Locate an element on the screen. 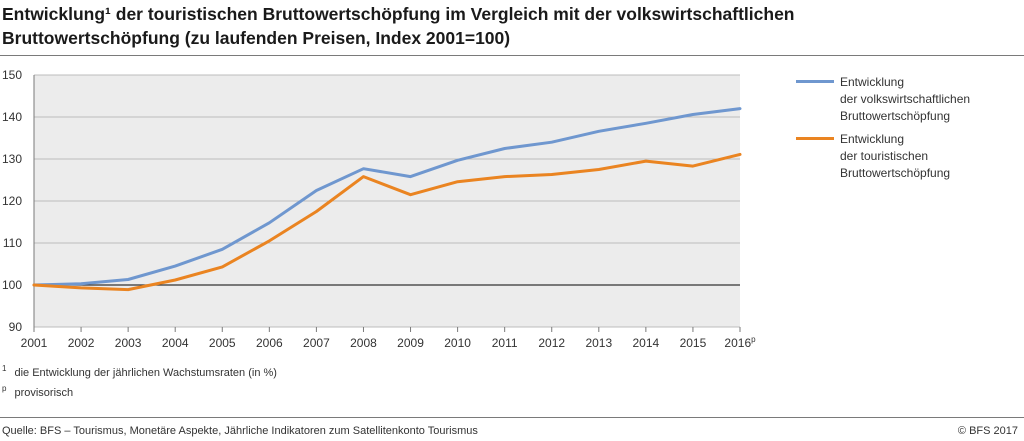 This screenshot has width=1024, height=441. source-divider is located at coordinates (512, 417).